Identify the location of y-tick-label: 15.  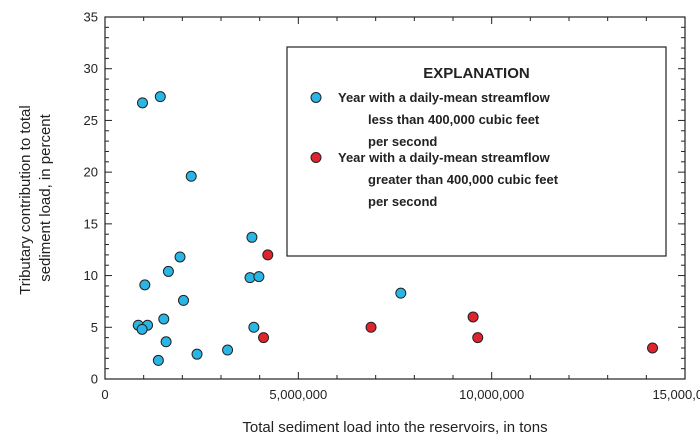
(91, 223).